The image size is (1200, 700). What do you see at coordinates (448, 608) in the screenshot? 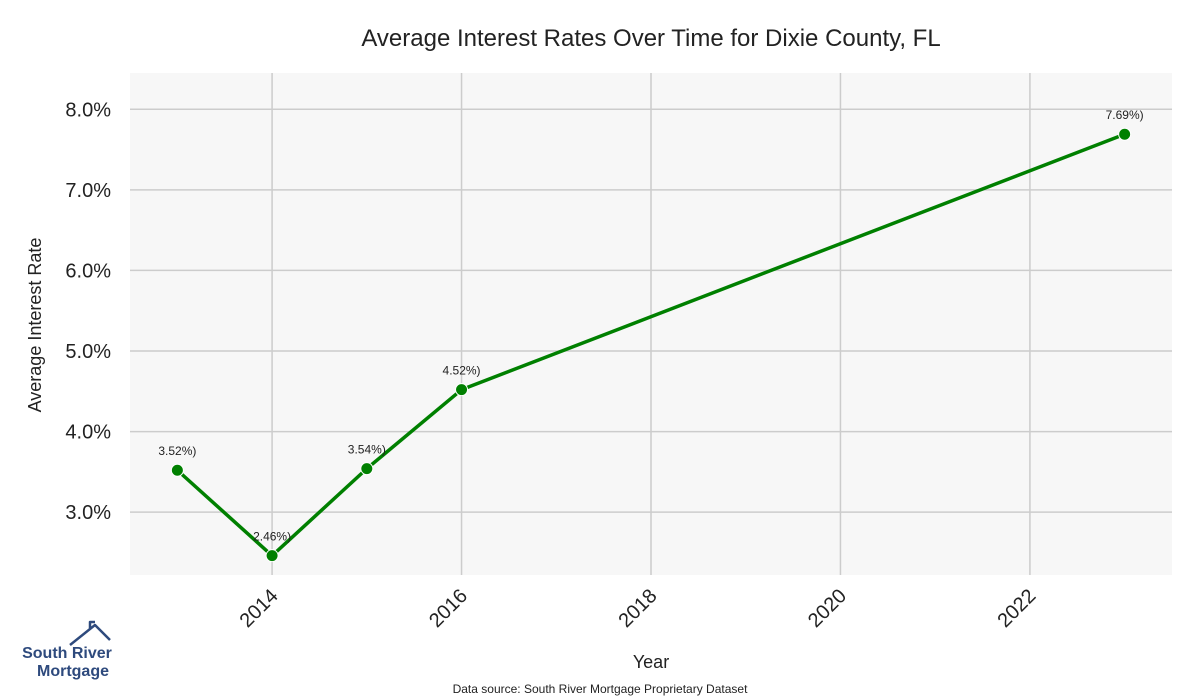
I see `x-tick-label: 2016` at bounding box center [448, 608].